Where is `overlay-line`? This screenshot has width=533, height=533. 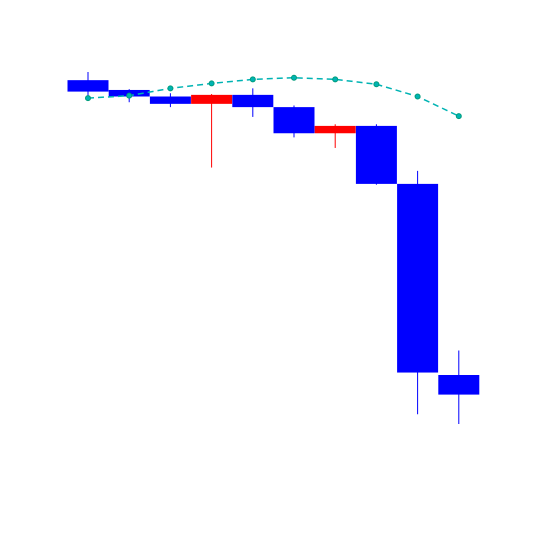
overlay-line is located at coordinates (273, 96).